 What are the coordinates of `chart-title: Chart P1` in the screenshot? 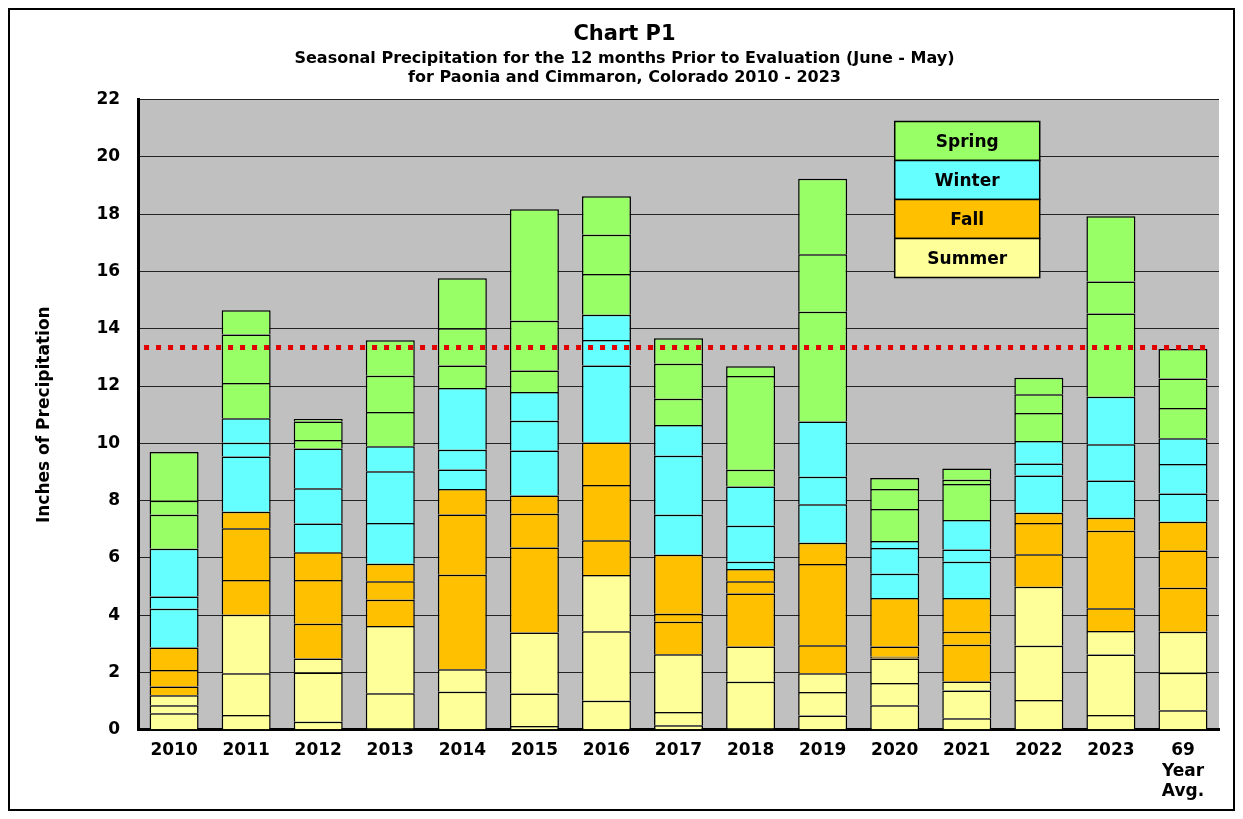 It's located at (624, 33).